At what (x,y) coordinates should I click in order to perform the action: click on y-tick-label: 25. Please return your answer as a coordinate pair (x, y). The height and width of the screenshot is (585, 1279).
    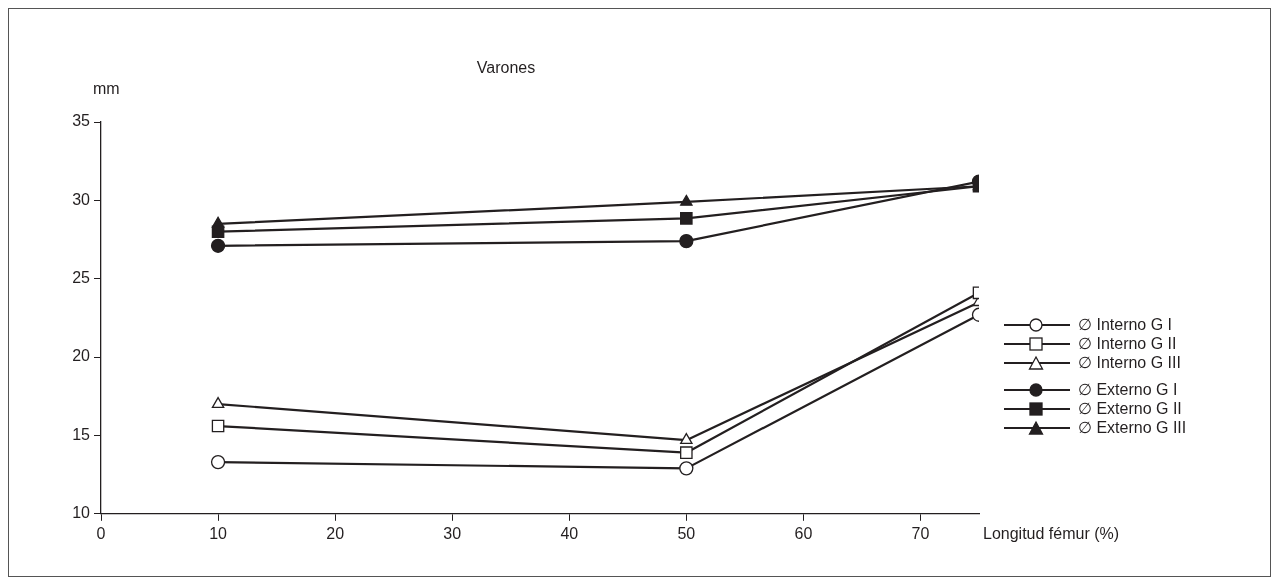
    Looking at the image, I should click on (81, 278).